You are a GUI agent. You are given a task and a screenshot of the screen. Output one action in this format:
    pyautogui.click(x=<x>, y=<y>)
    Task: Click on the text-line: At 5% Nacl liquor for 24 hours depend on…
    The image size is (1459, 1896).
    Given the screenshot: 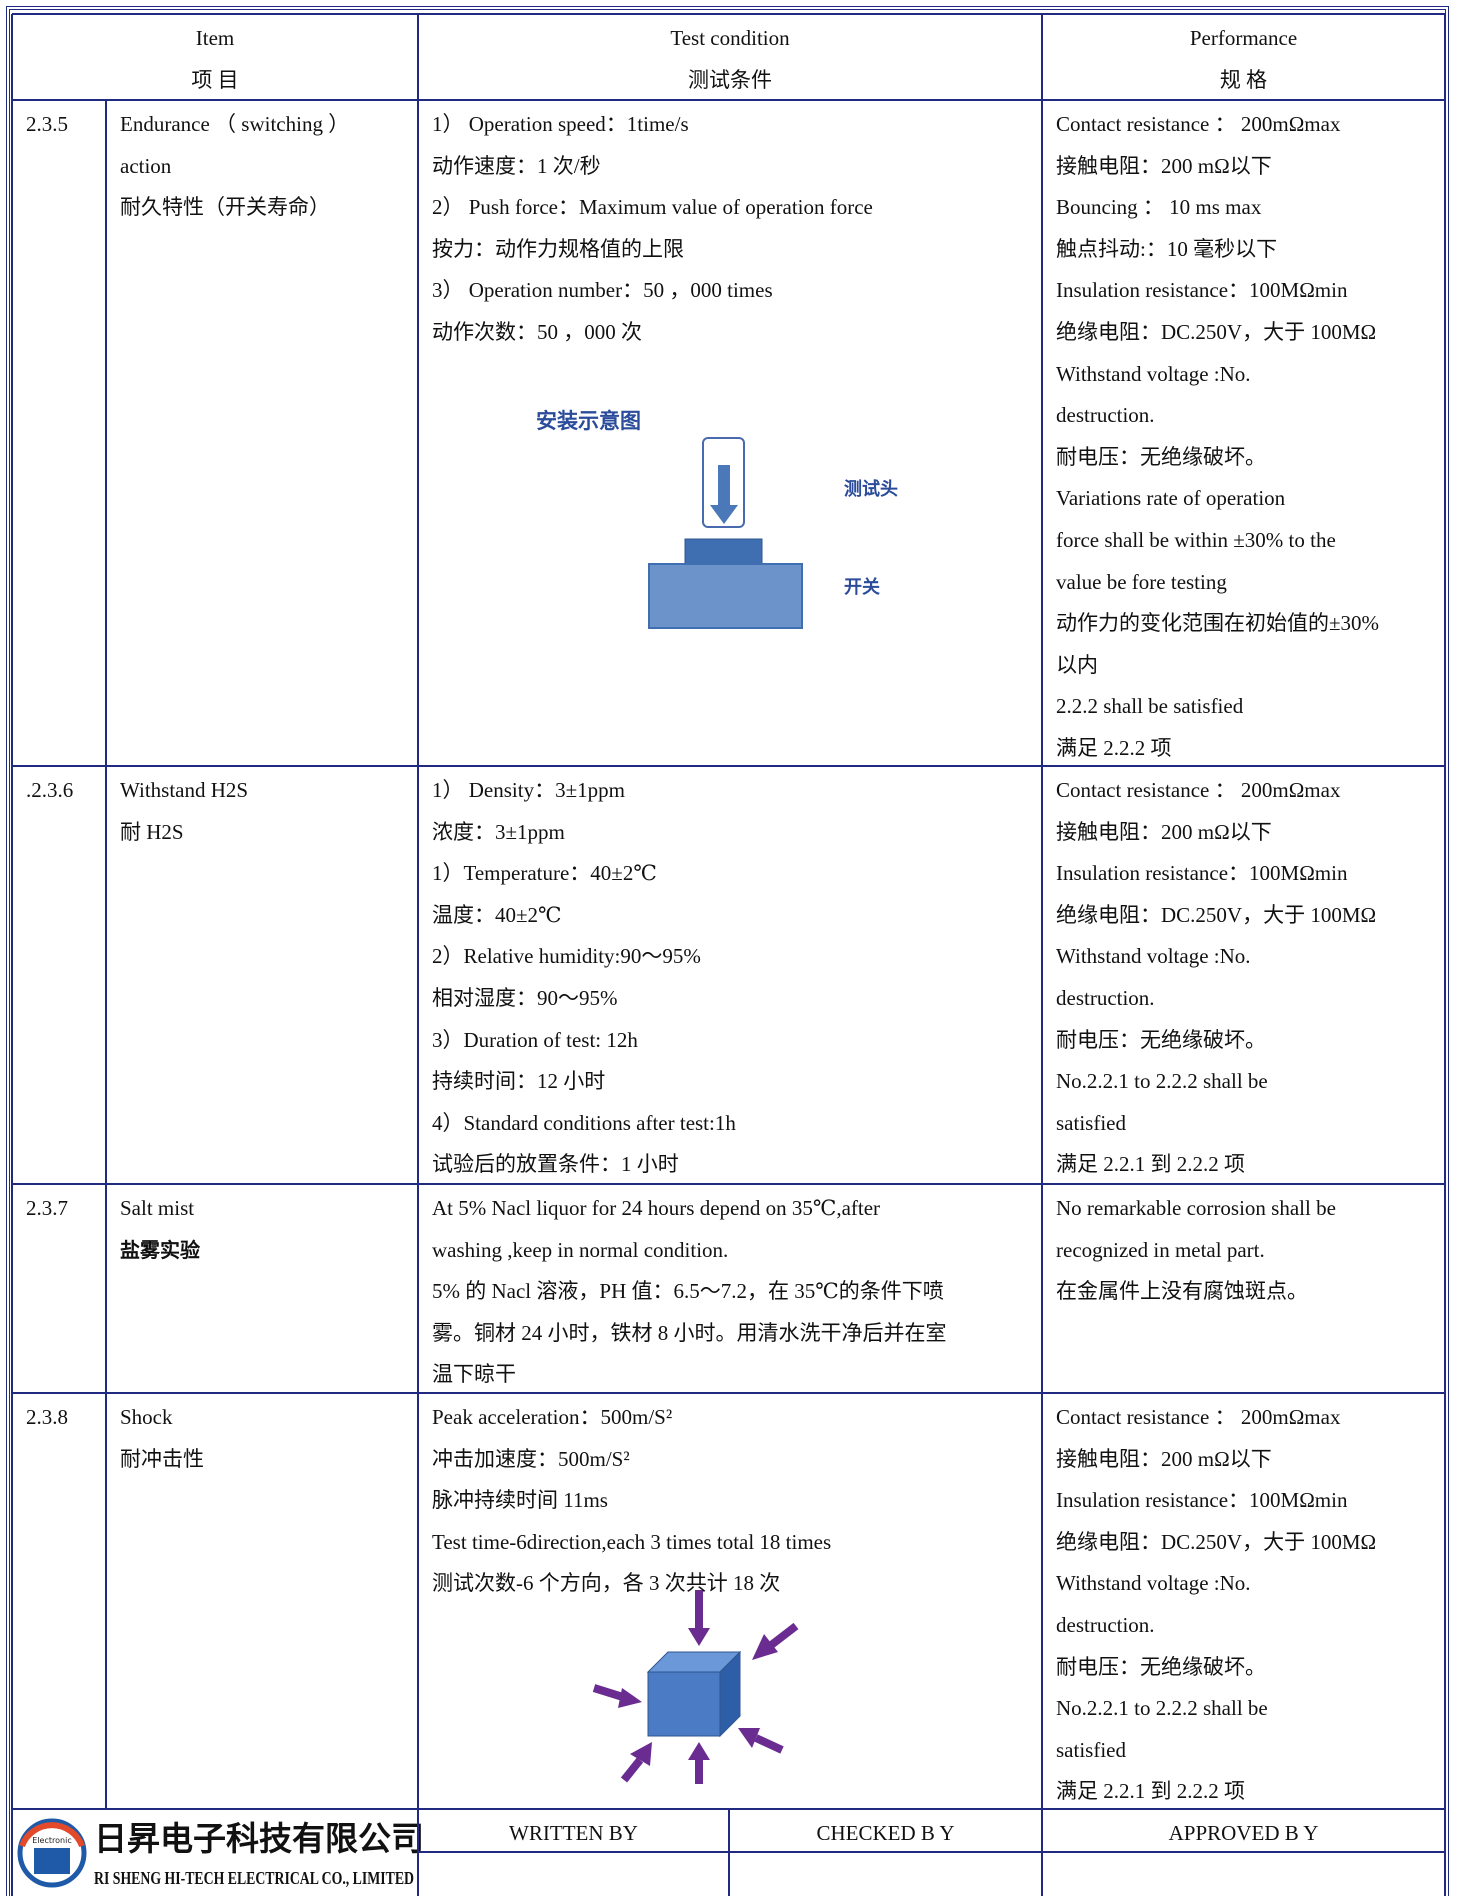 What is the action you would take?
    pyautogui.click(x=656, y=1208)
    